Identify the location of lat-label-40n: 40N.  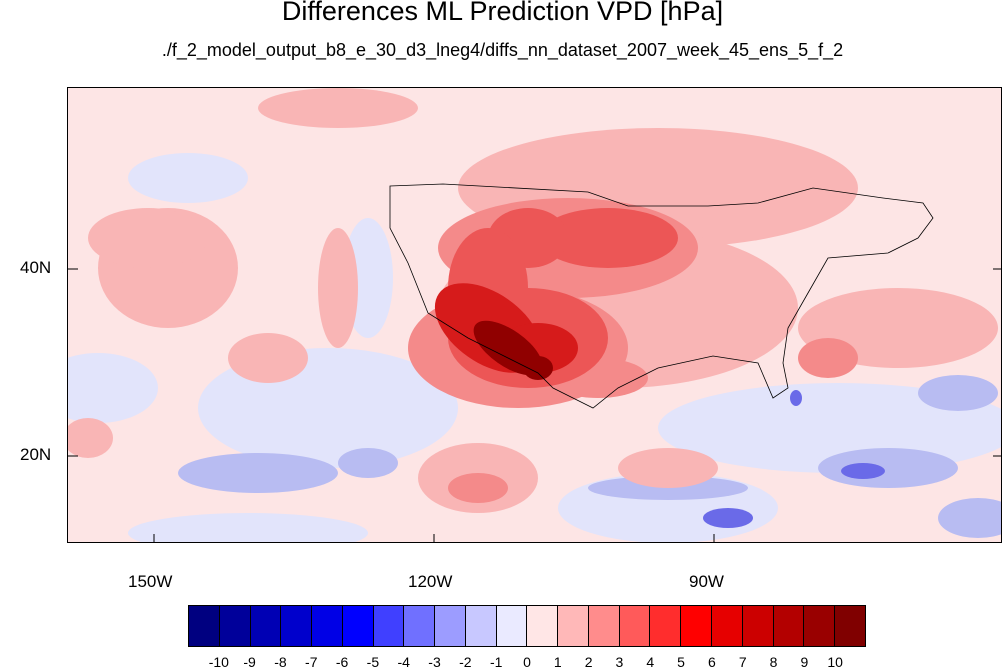
(36, 267).